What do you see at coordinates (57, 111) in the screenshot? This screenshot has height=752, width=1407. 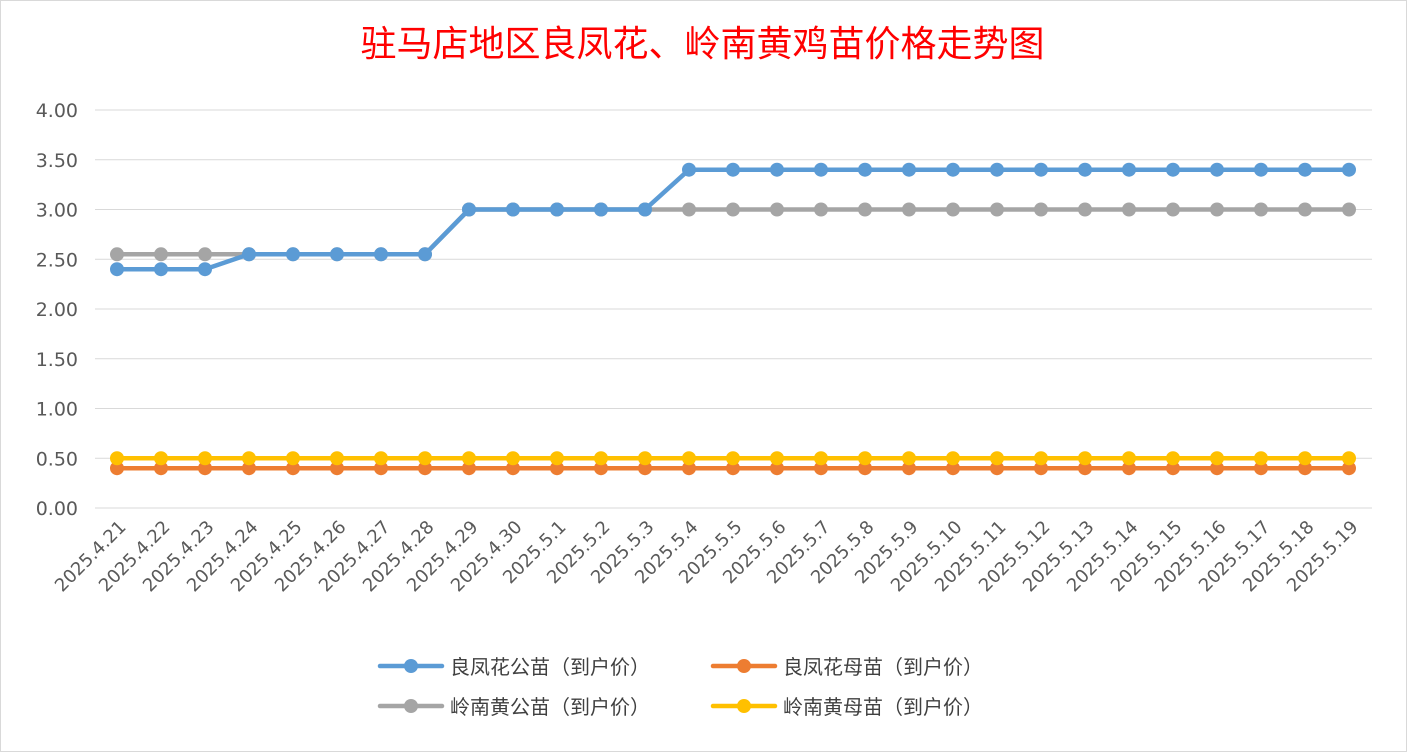 I see `y-tick-label: 4.00` at bounding box center [57, 111].